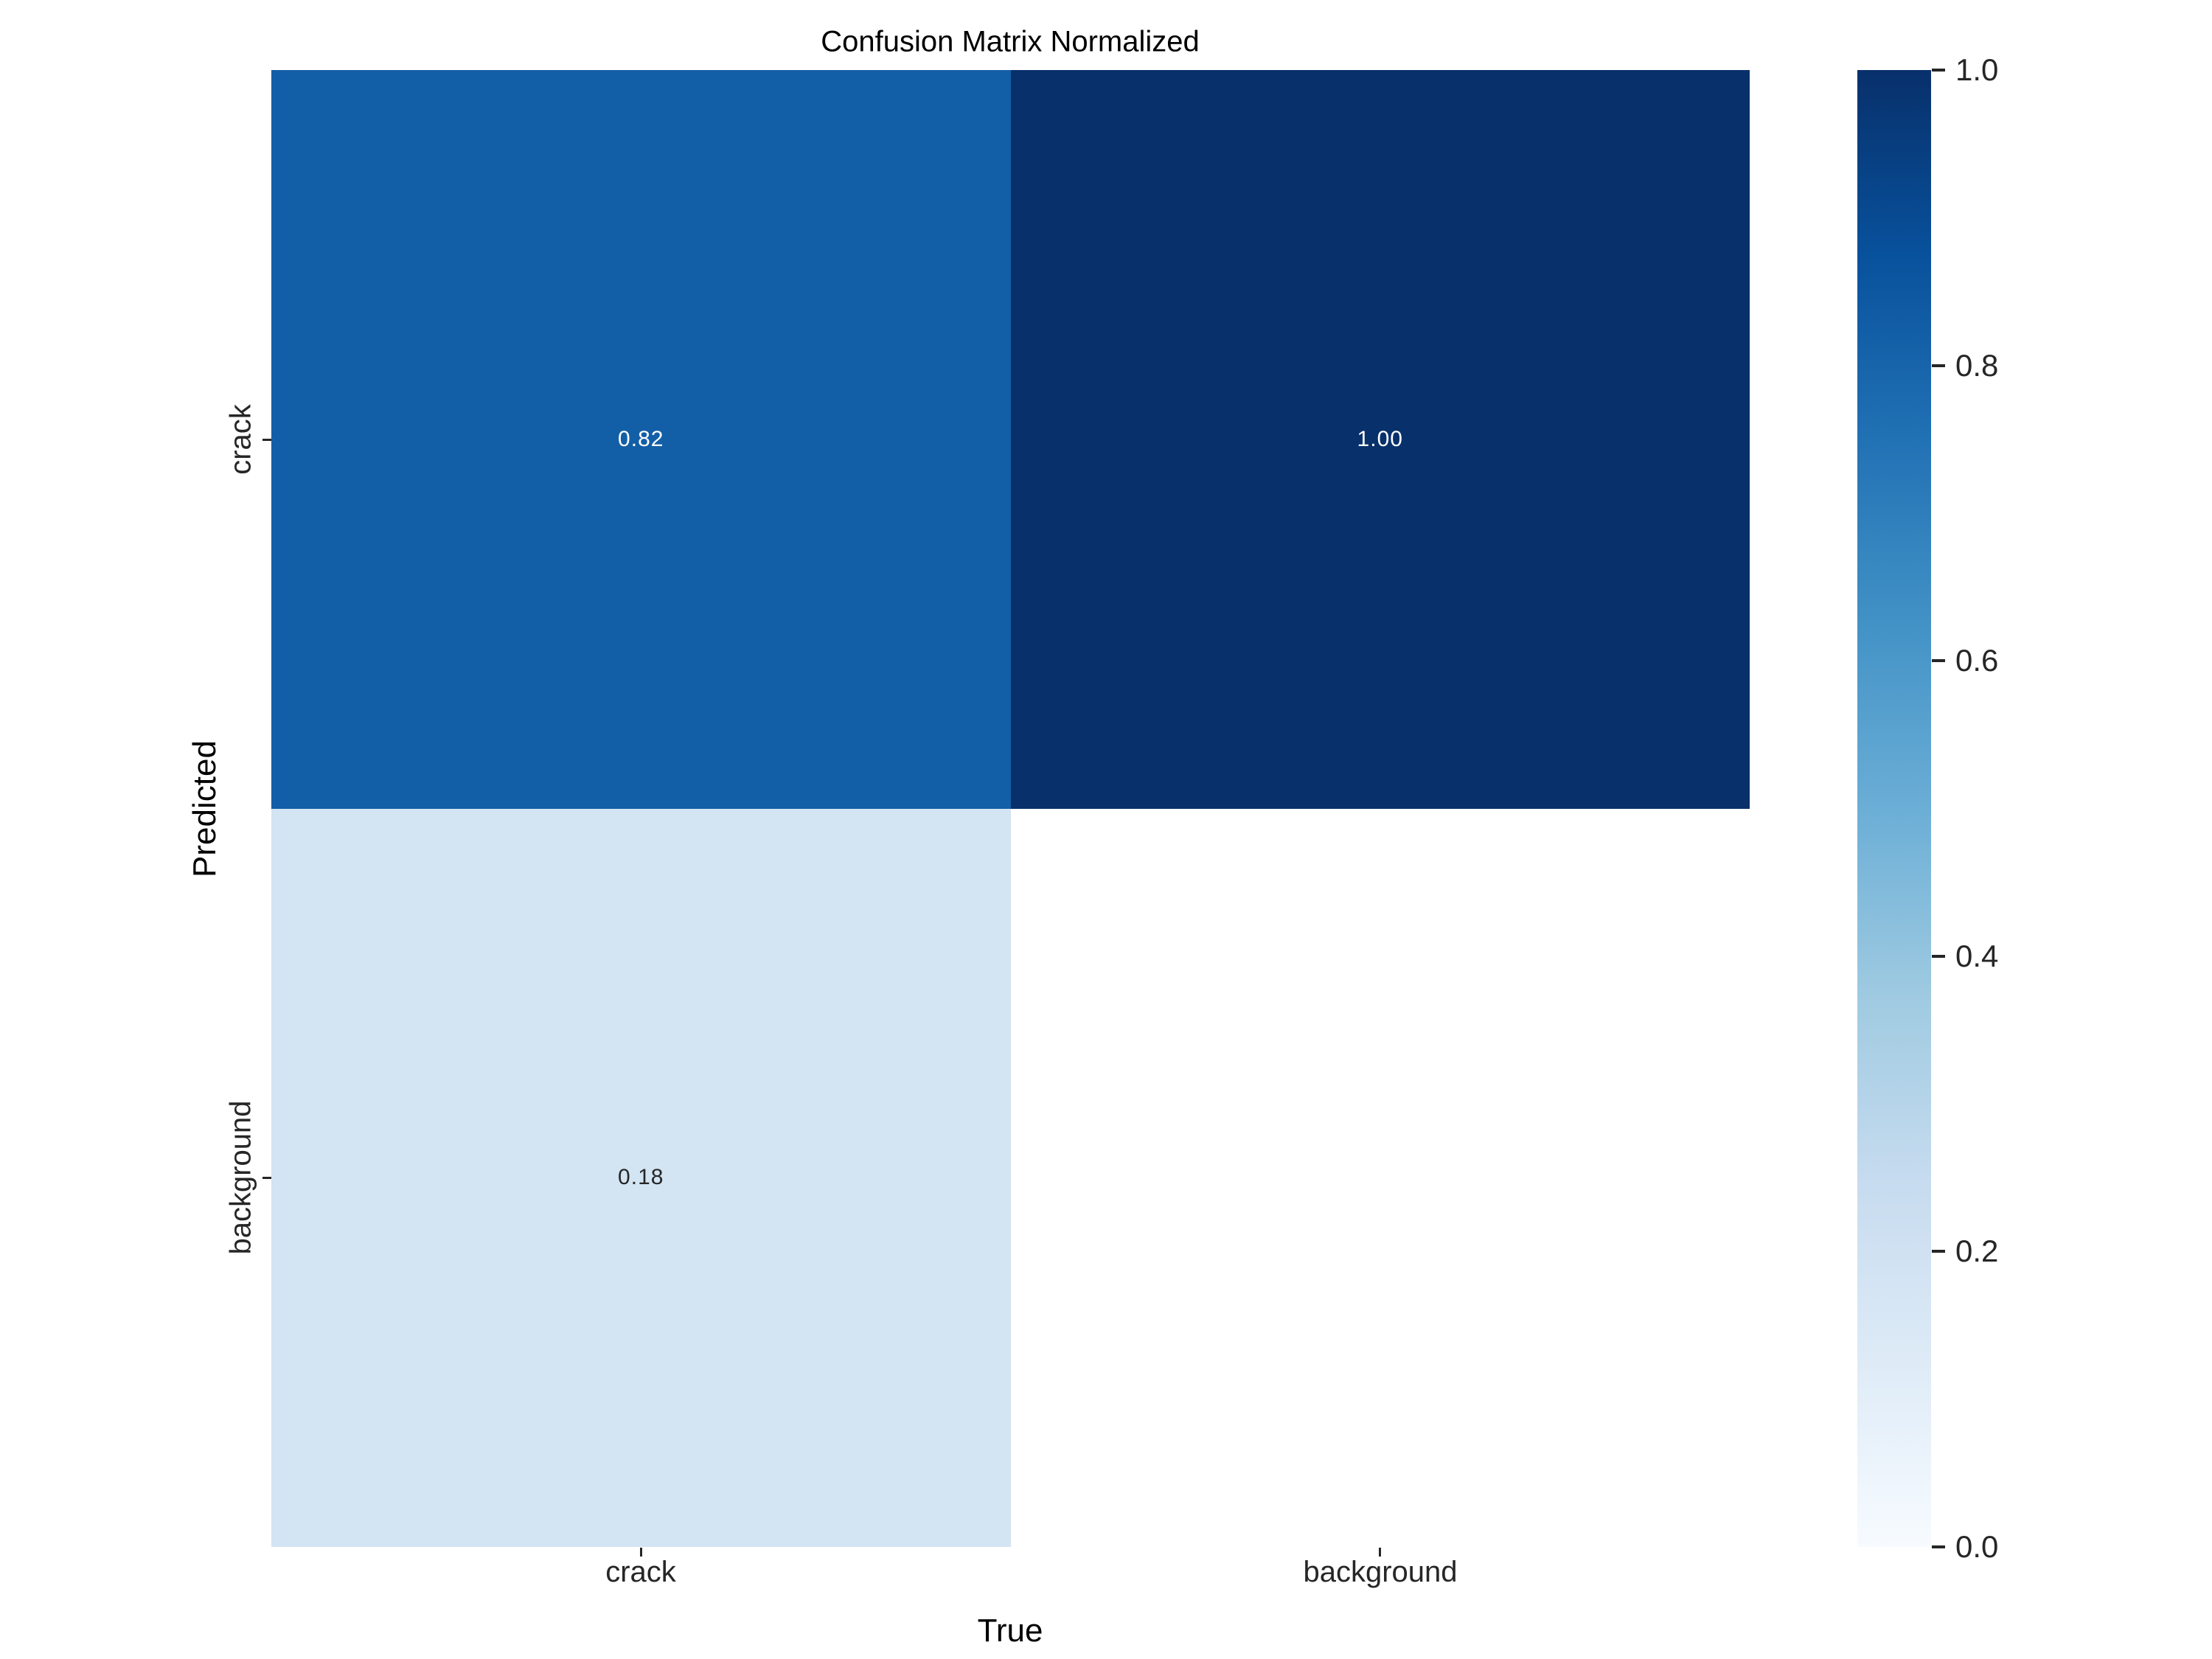  I want to click on cell-value: 0.82, so click(641, 438).